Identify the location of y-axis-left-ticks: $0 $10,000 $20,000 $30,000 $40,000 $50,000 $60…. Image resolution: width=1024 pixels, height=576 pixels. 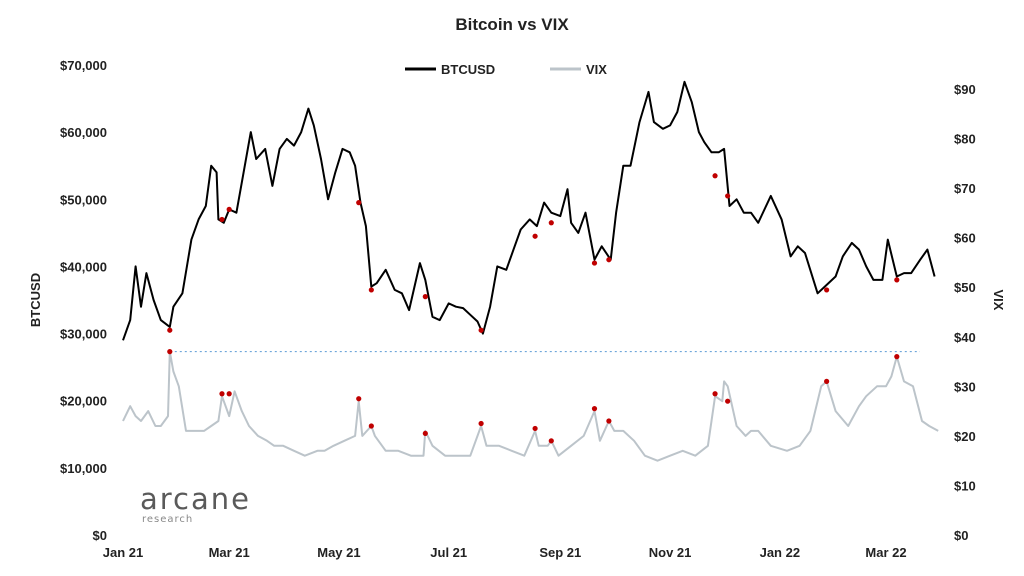
(83, 300).